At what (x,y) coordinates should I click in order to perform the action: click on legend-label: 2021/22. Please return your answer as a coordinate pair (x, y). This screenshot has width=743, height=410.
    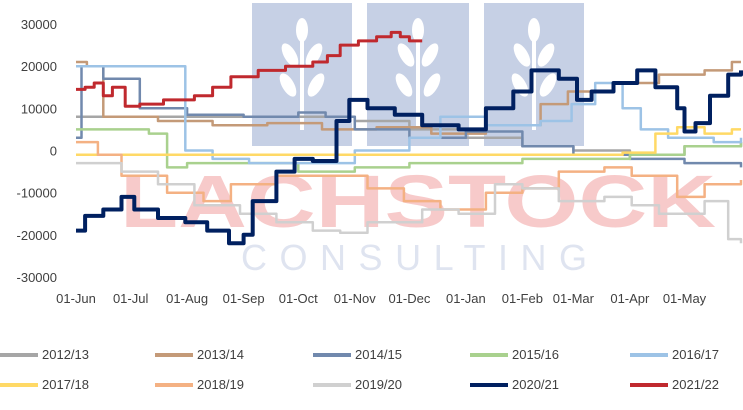
    Looking at the image, I should click on (695, 384).